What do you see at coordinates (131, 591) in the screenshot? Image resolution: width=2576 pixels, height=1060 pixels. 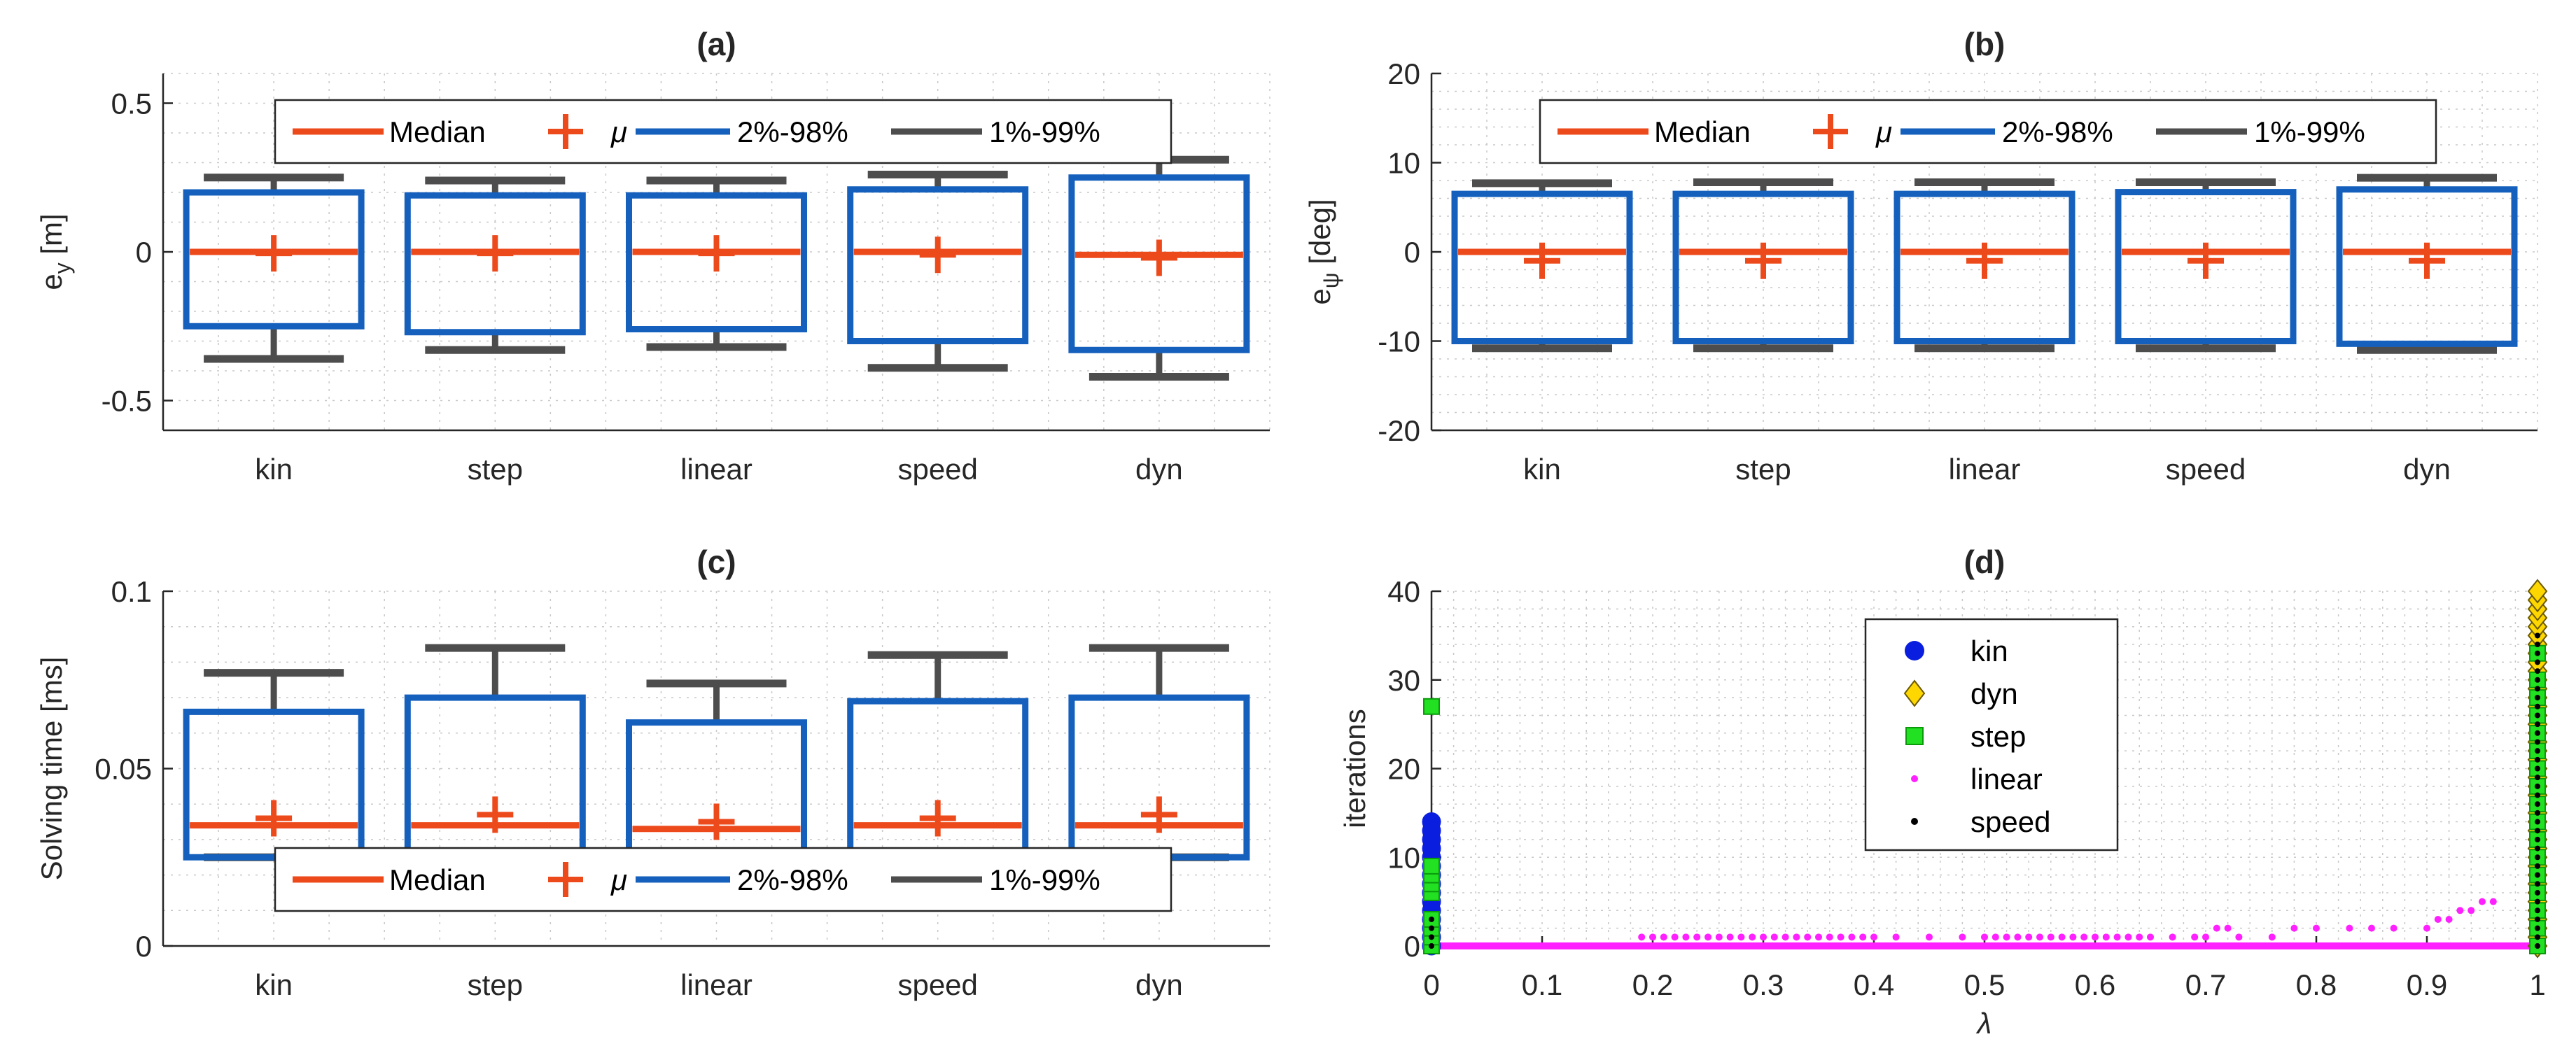 I see `y-tick-label: 0.1` at bounding box center [131, 591].